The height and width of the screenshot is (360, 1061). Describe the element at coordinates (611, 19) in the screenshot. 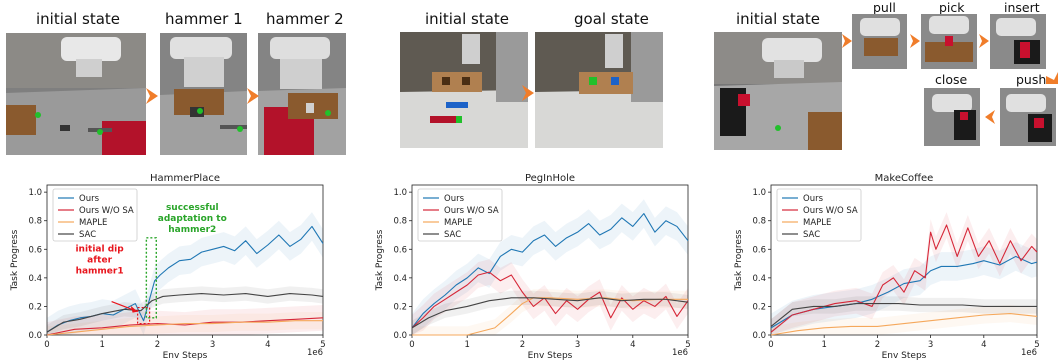

I see `caption-peg-goal: goal state` at that location.